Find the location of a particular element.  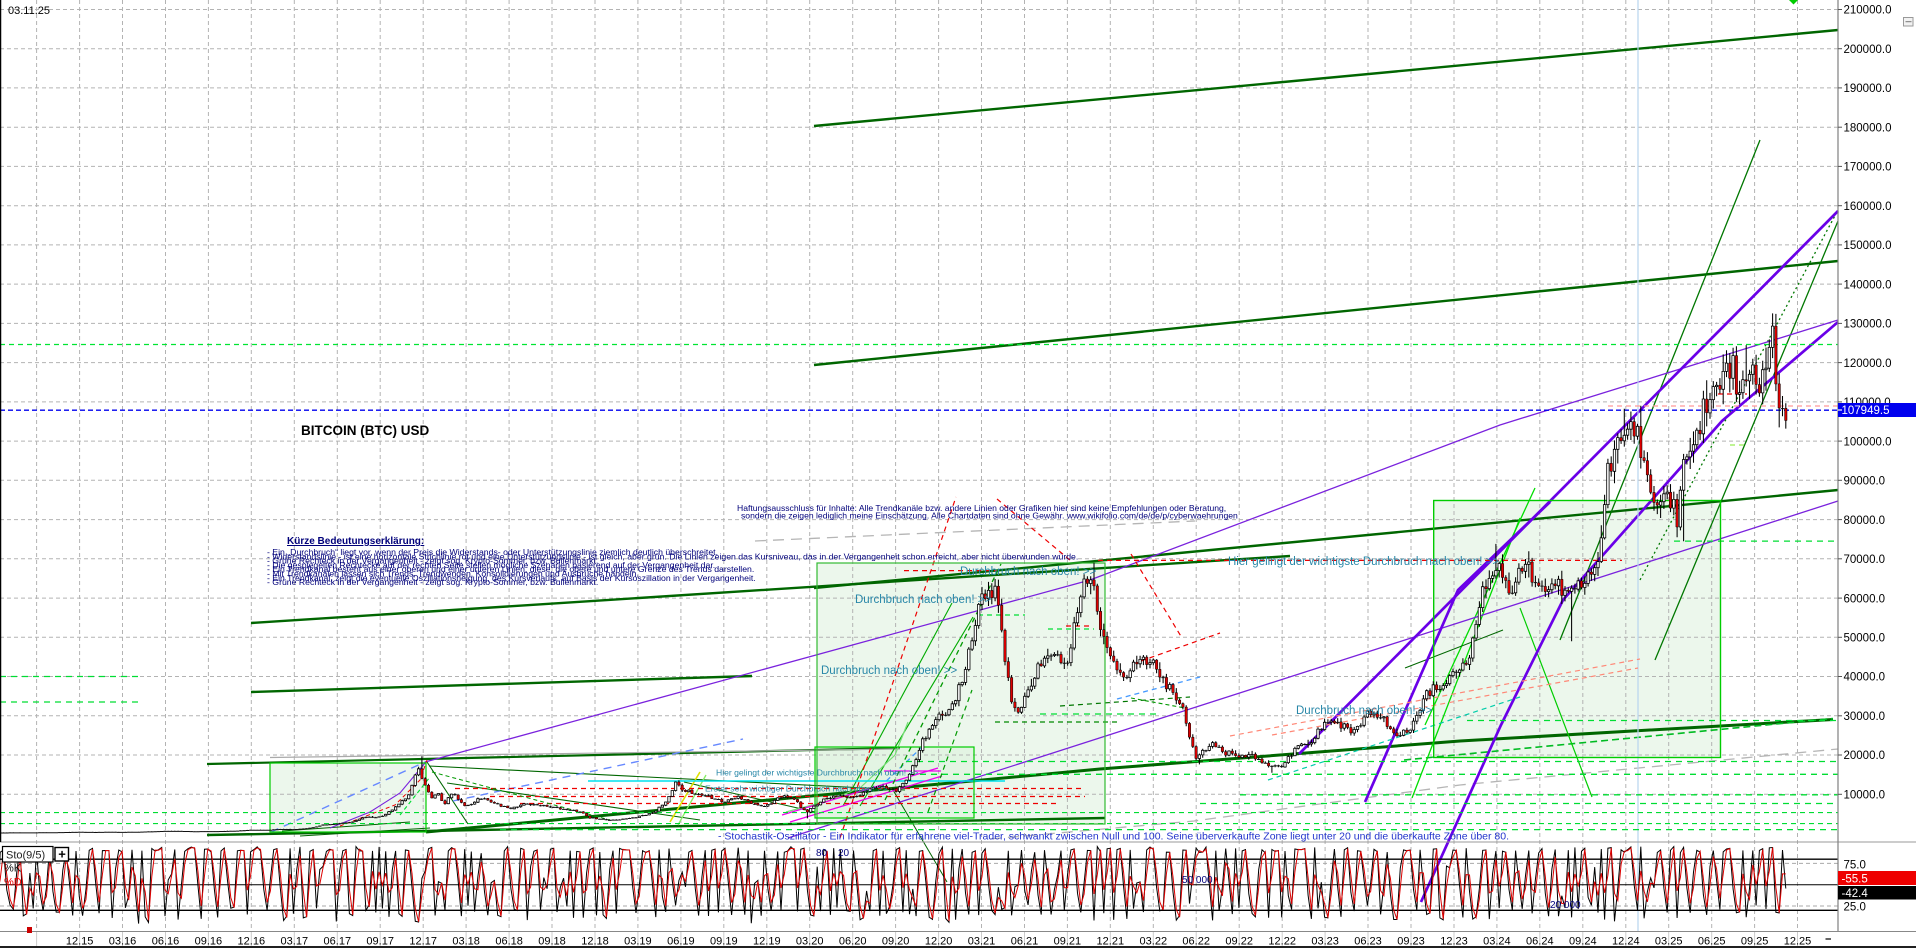

svg-text: 100000.0 is located at coordinates (1868, 442).